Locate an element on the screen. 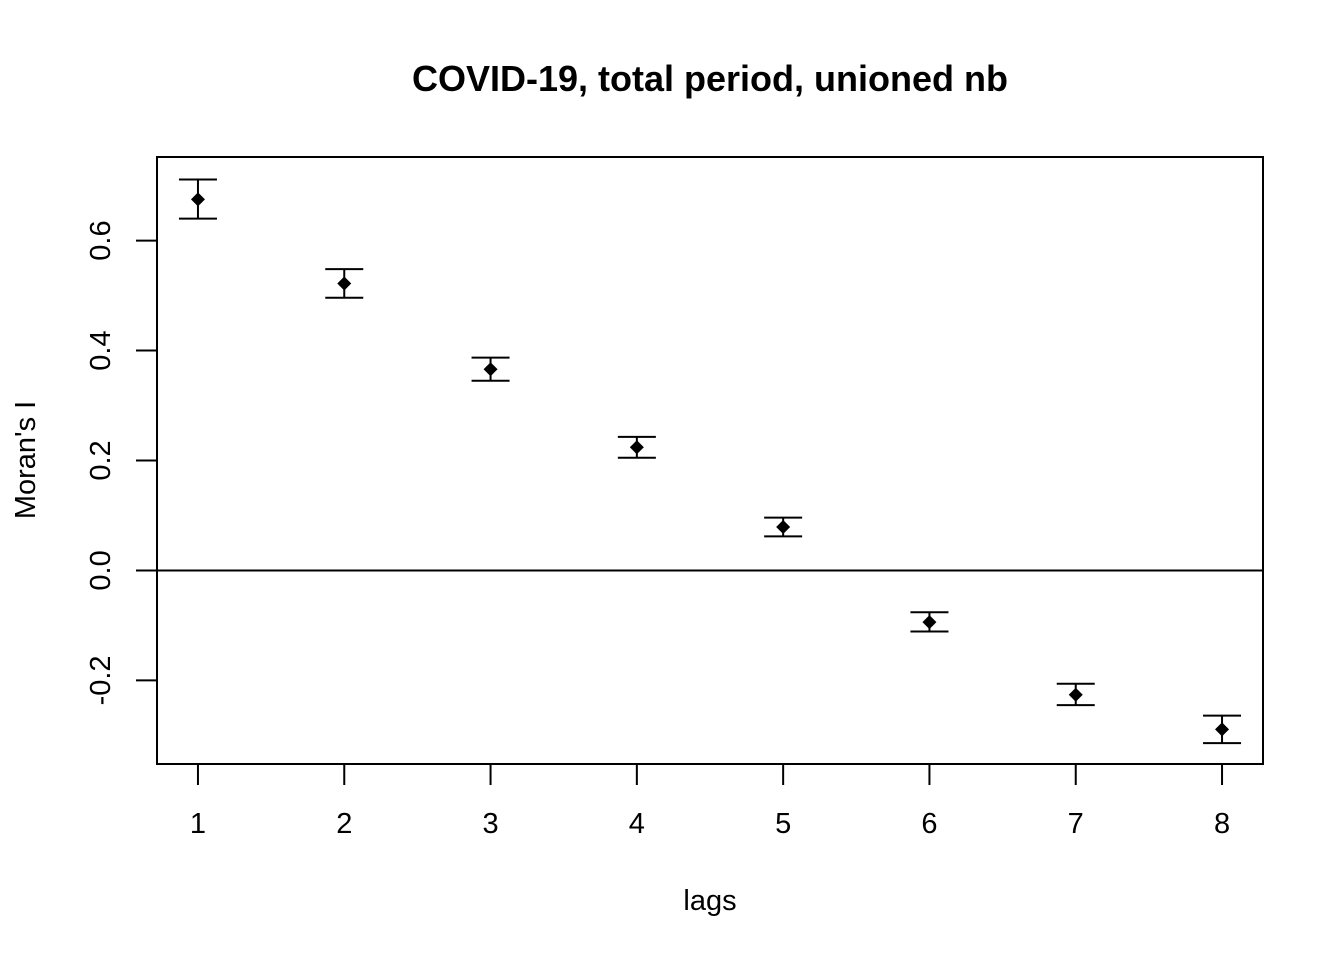 This screenshot has width=1344, height=960. y-tick-label: 0.0 is located at coordinates (101, 570).